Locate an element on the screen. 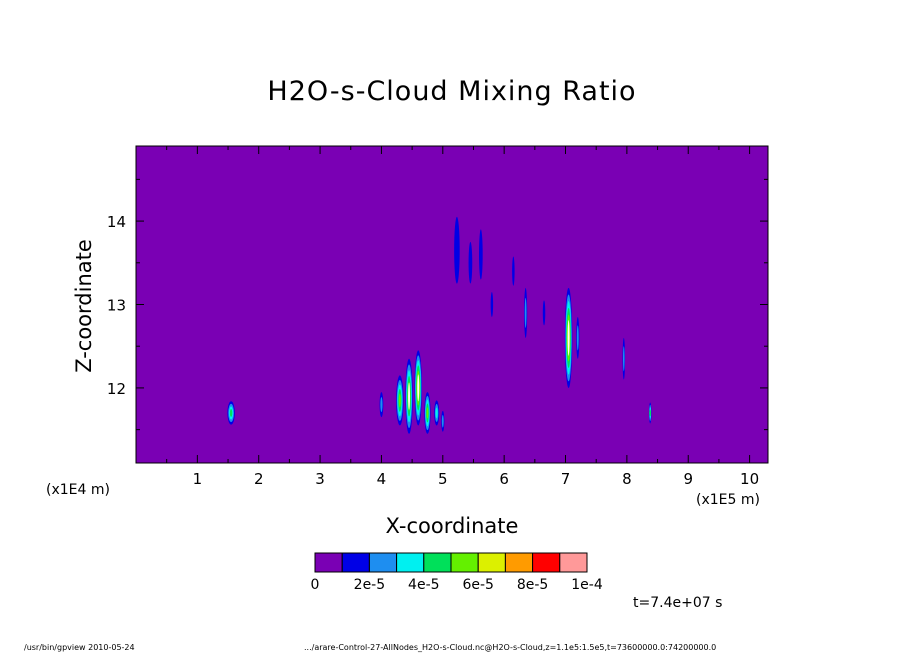 This screenshot has height=654, width=904. x-tick-label-8: 8 is located at coordinates (627, 479).